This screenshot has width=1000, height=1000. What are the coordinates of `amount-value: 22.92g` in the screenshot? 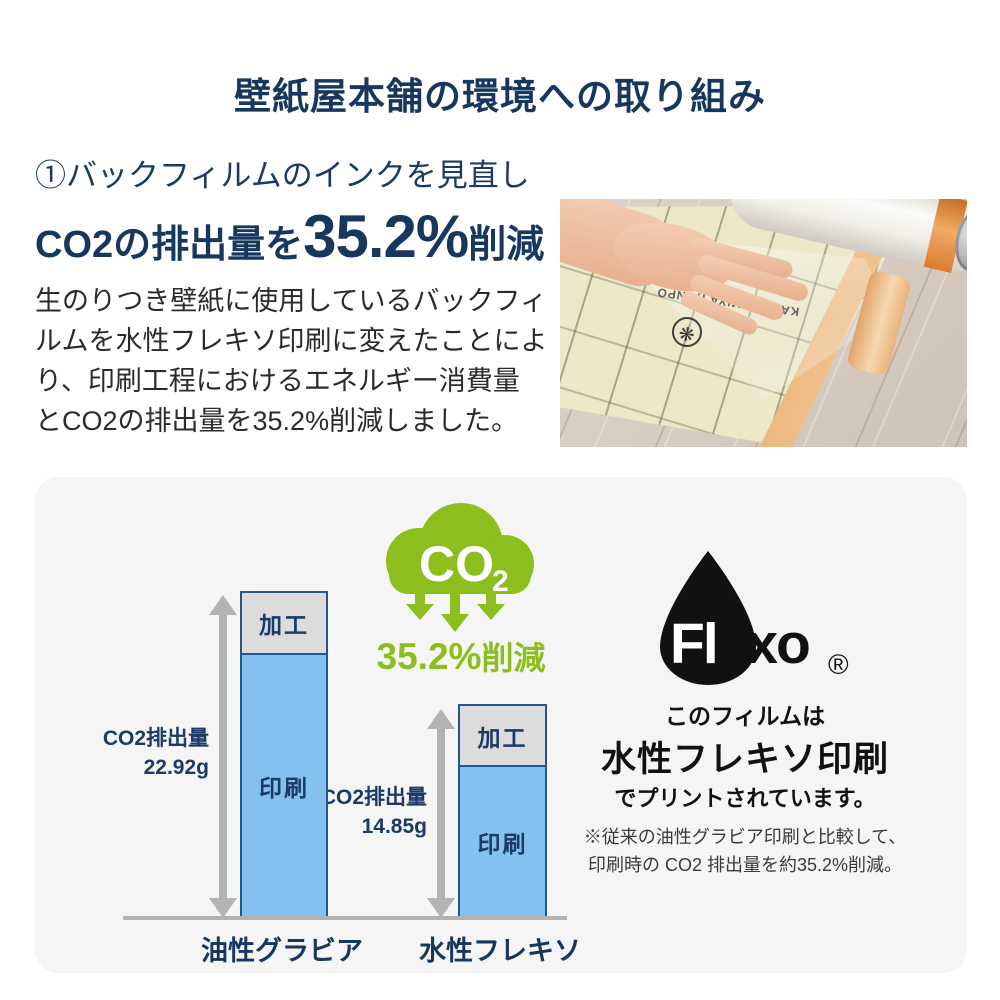 It's located at (176, 767).